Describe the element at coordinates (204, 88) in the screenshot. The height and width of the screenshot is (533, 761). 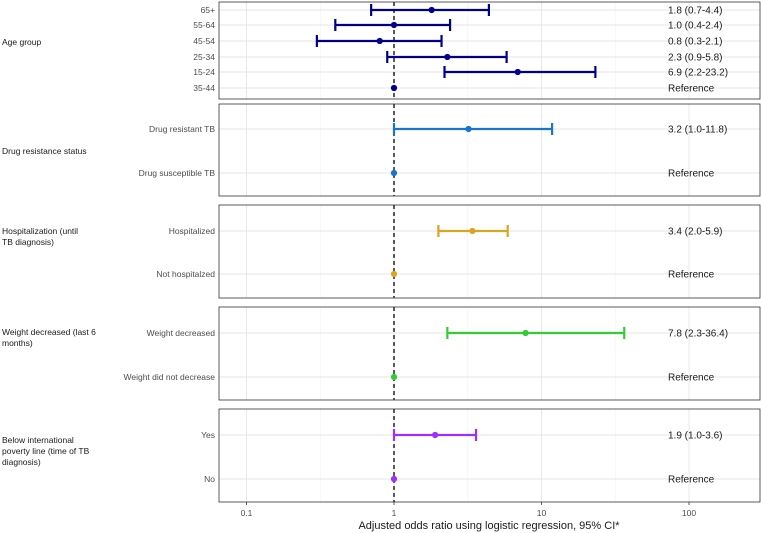
I see `category-label: 35-44` at that location.